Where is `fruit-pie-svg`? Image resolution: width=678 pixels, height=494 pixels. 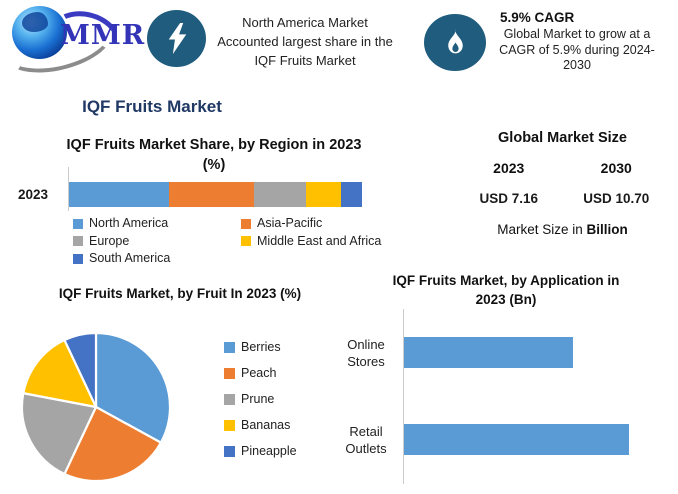 fruit-pie-svg is located at coordinates (96, 407).